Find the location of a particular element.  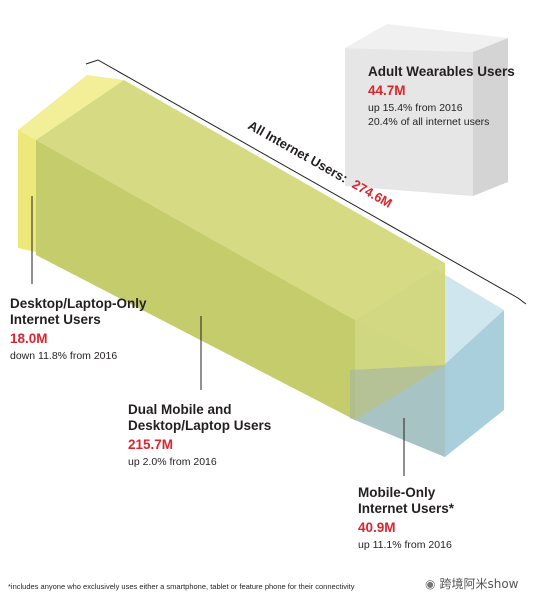

wearables-cube is located at coordinates (426, 110).